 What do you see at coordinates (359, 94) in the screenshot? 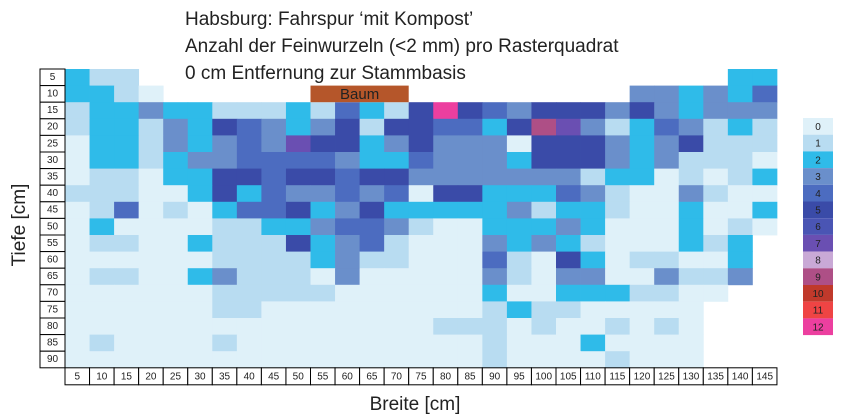
I see `annotation-box` at bounding box center [359, 94].